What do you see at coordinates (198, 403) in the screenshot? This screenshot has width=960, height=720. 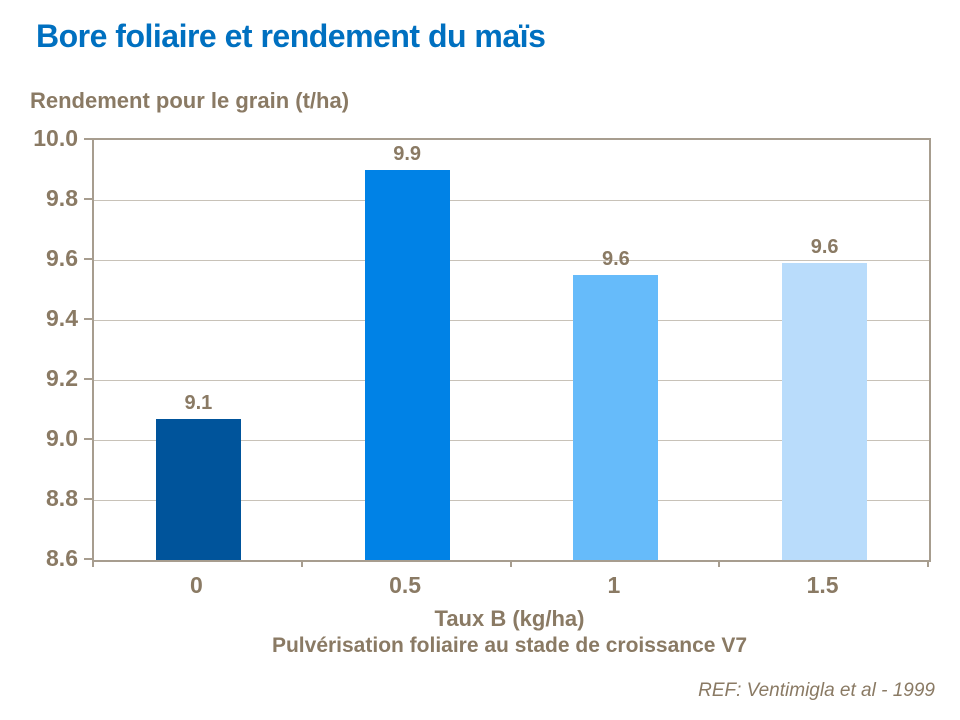 I see `bar-value-label: 9.1` at bounding box center [198, 403].